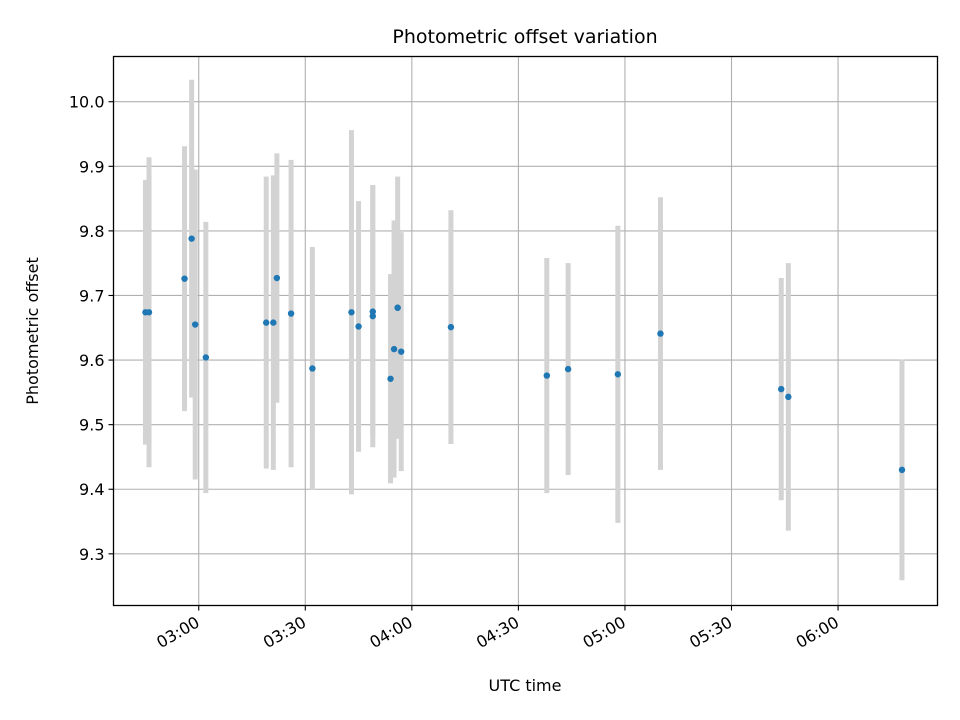  I want to click on y-tick-label: 9.4, so click(91, 489).